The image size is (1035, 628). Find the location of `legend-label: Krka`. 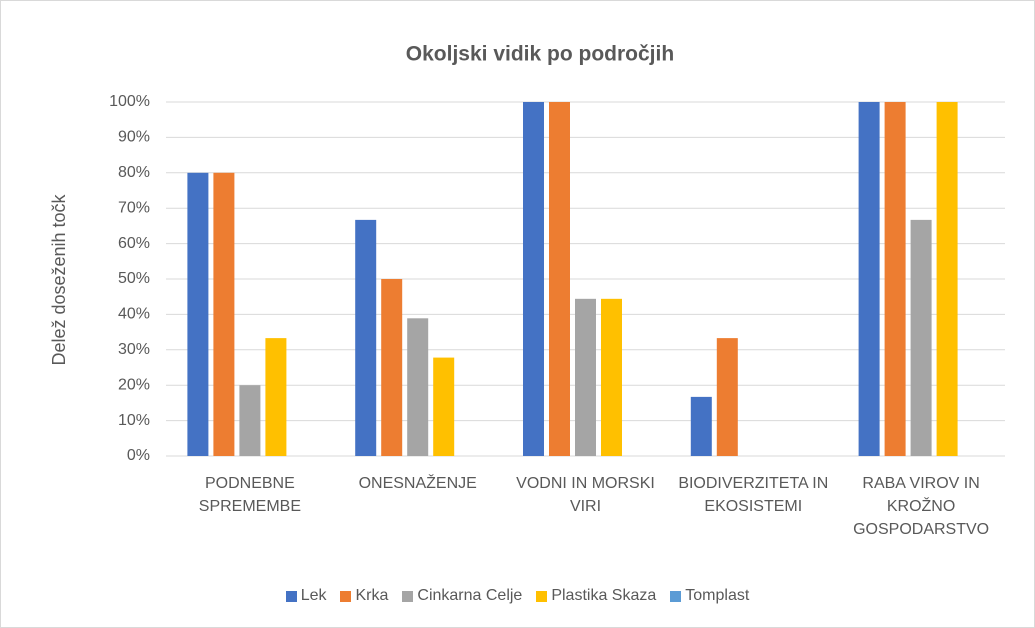

legend-label: Krka is located at coordinates (372, 595).